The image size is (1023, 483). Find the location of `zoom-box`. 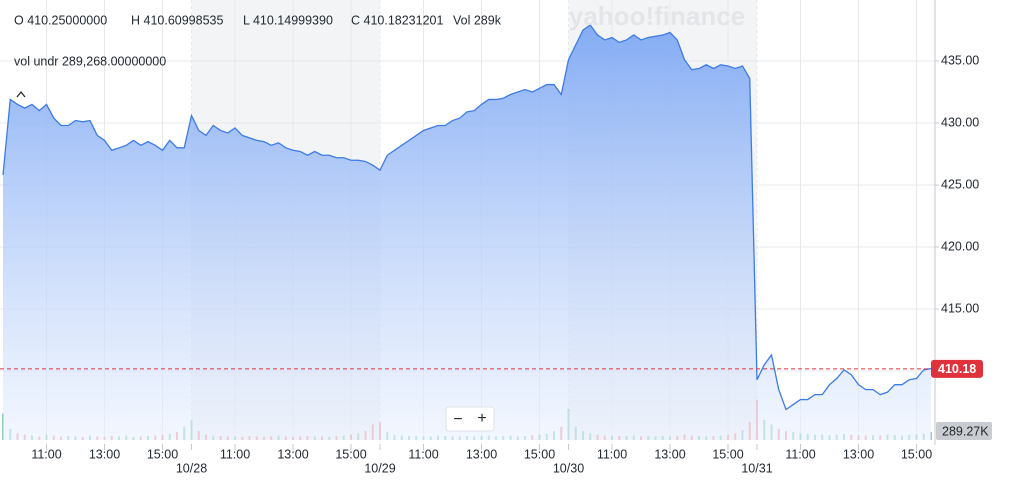

zoom-box is located at coordinates (470, 419).